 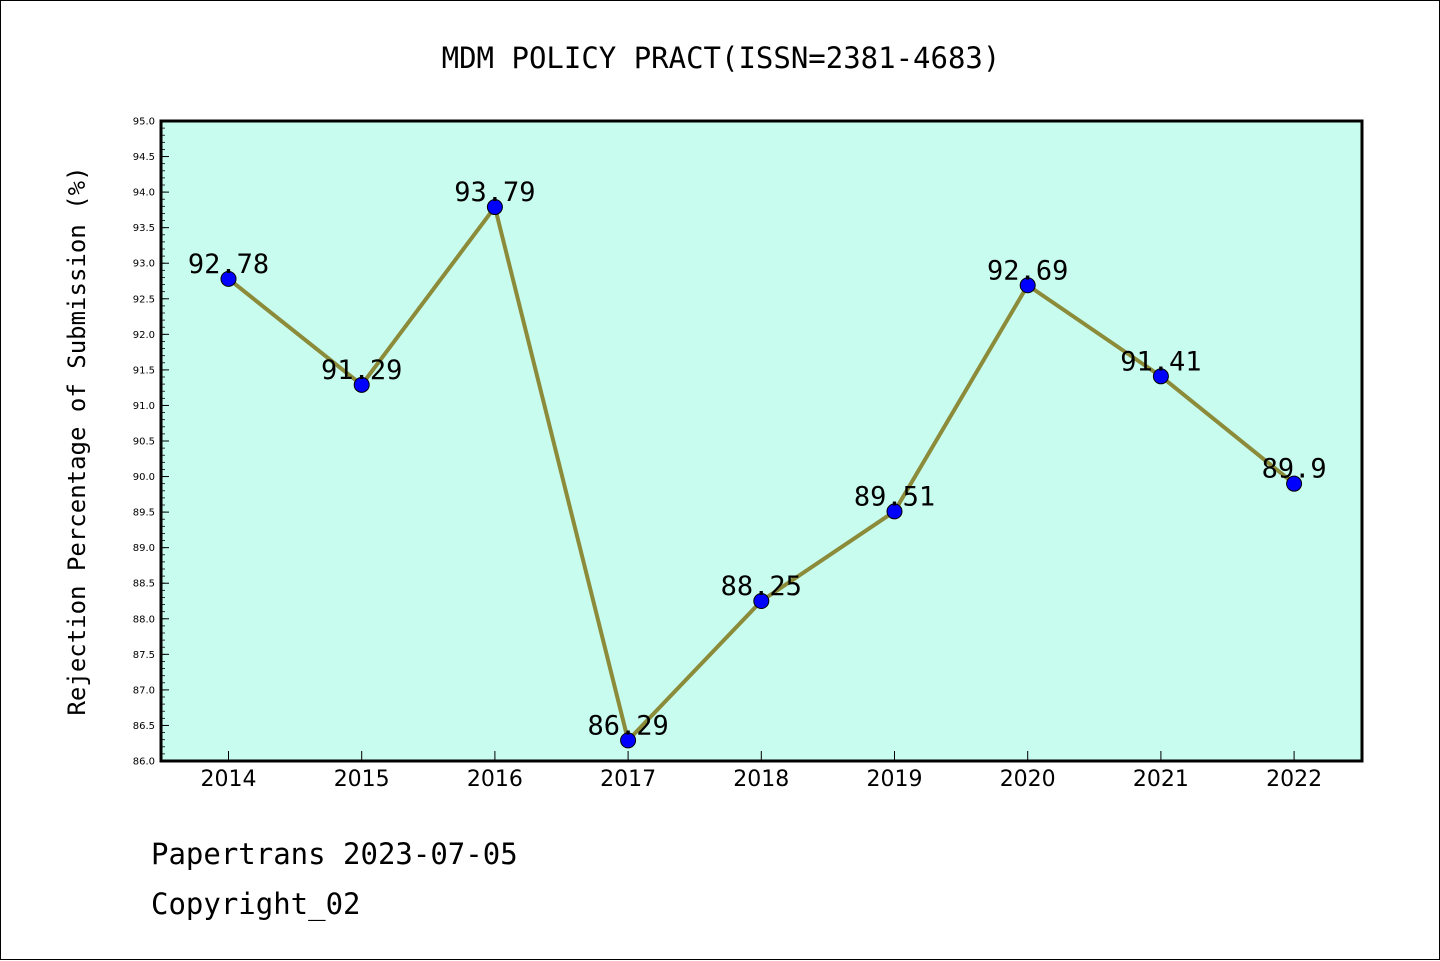 What do you see at coordinates (1160, 361) in the screenshot?
I see `data-label: 91.41` at bounding box center [1160, 361].